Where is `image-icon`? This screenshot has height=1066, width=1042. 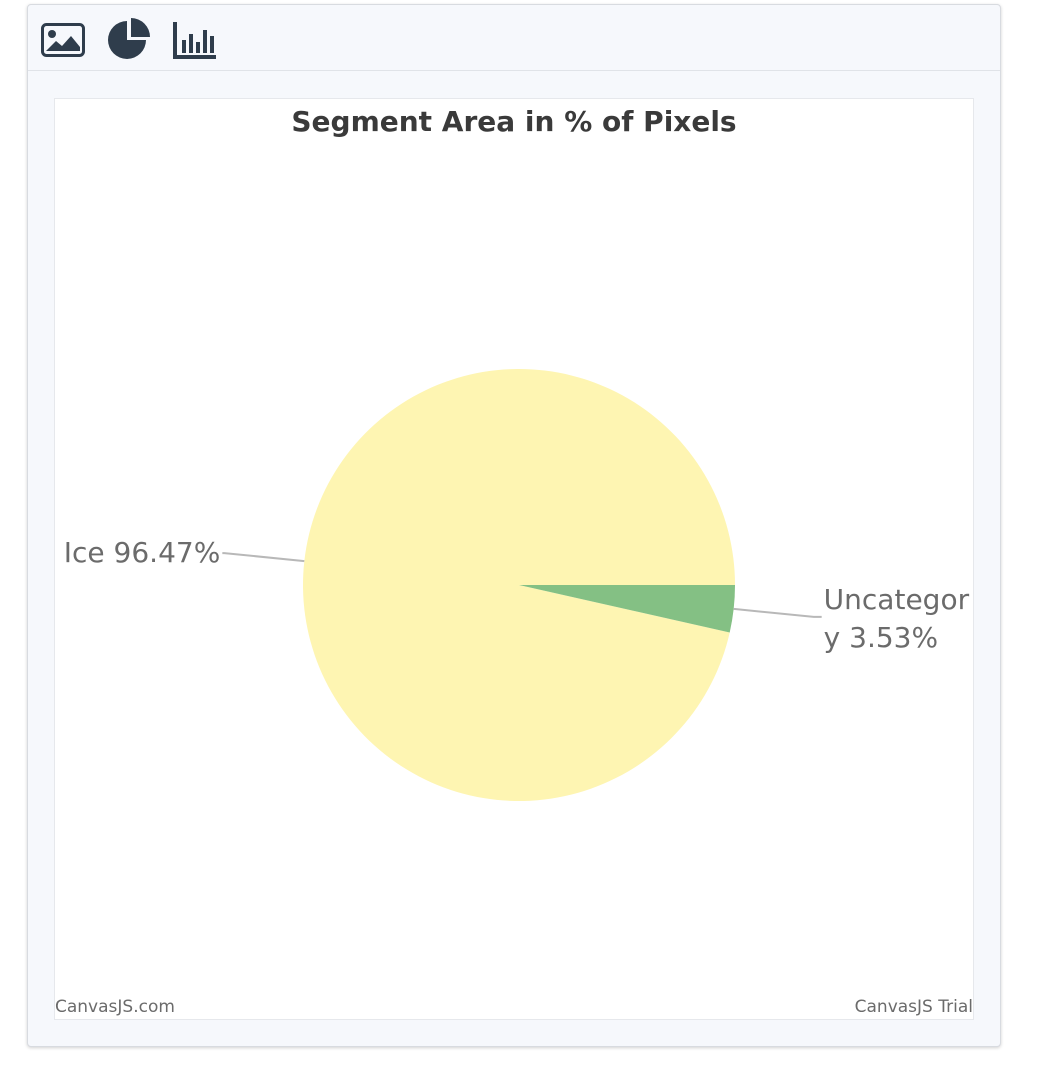
image-icon is located at coordinates (63, 40).